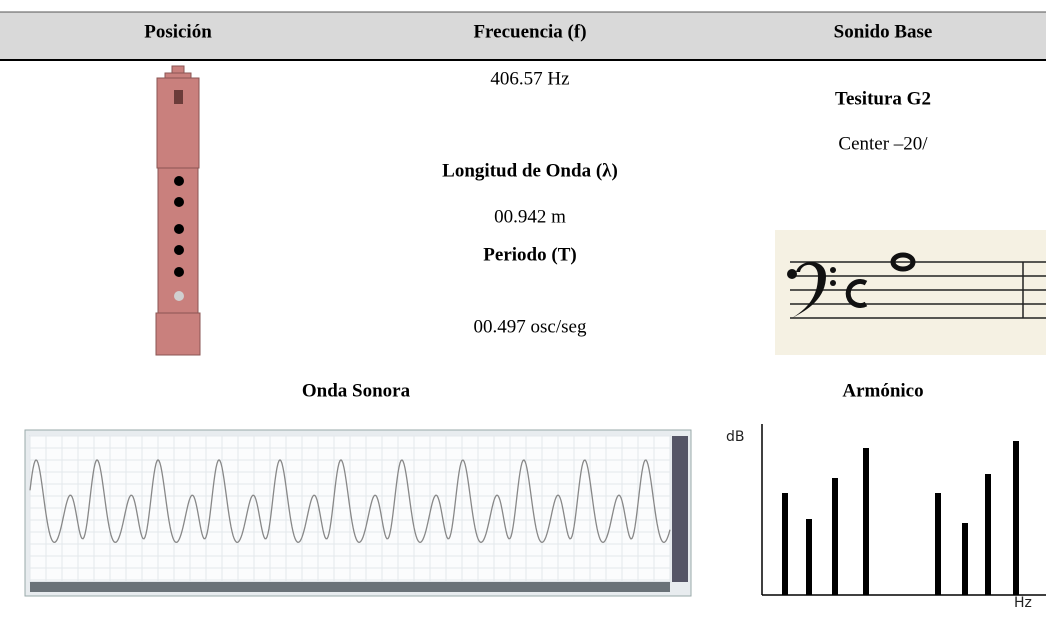 The image size is (1046, 617). Describe the element at coordinates (529, 31) in the screenshot. I see `header-cell: Frecuencia (f)` at that location.